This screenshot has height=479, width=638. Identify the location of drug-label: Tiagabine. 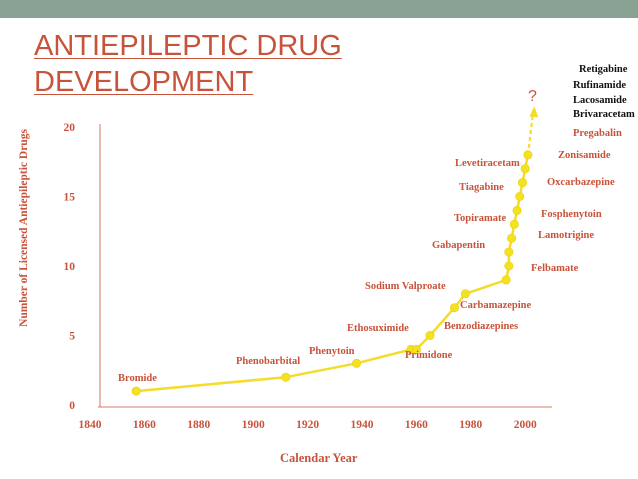
(481, 187).